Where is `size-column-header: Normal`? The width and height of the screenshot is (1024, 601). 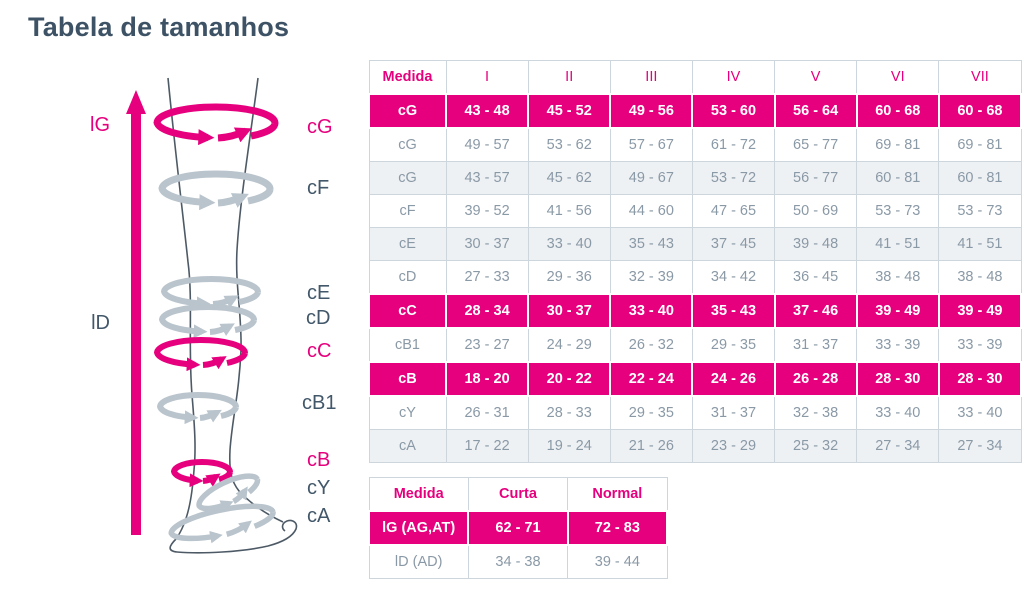 size-column-header: Normal is located at coordinates (617, 494).